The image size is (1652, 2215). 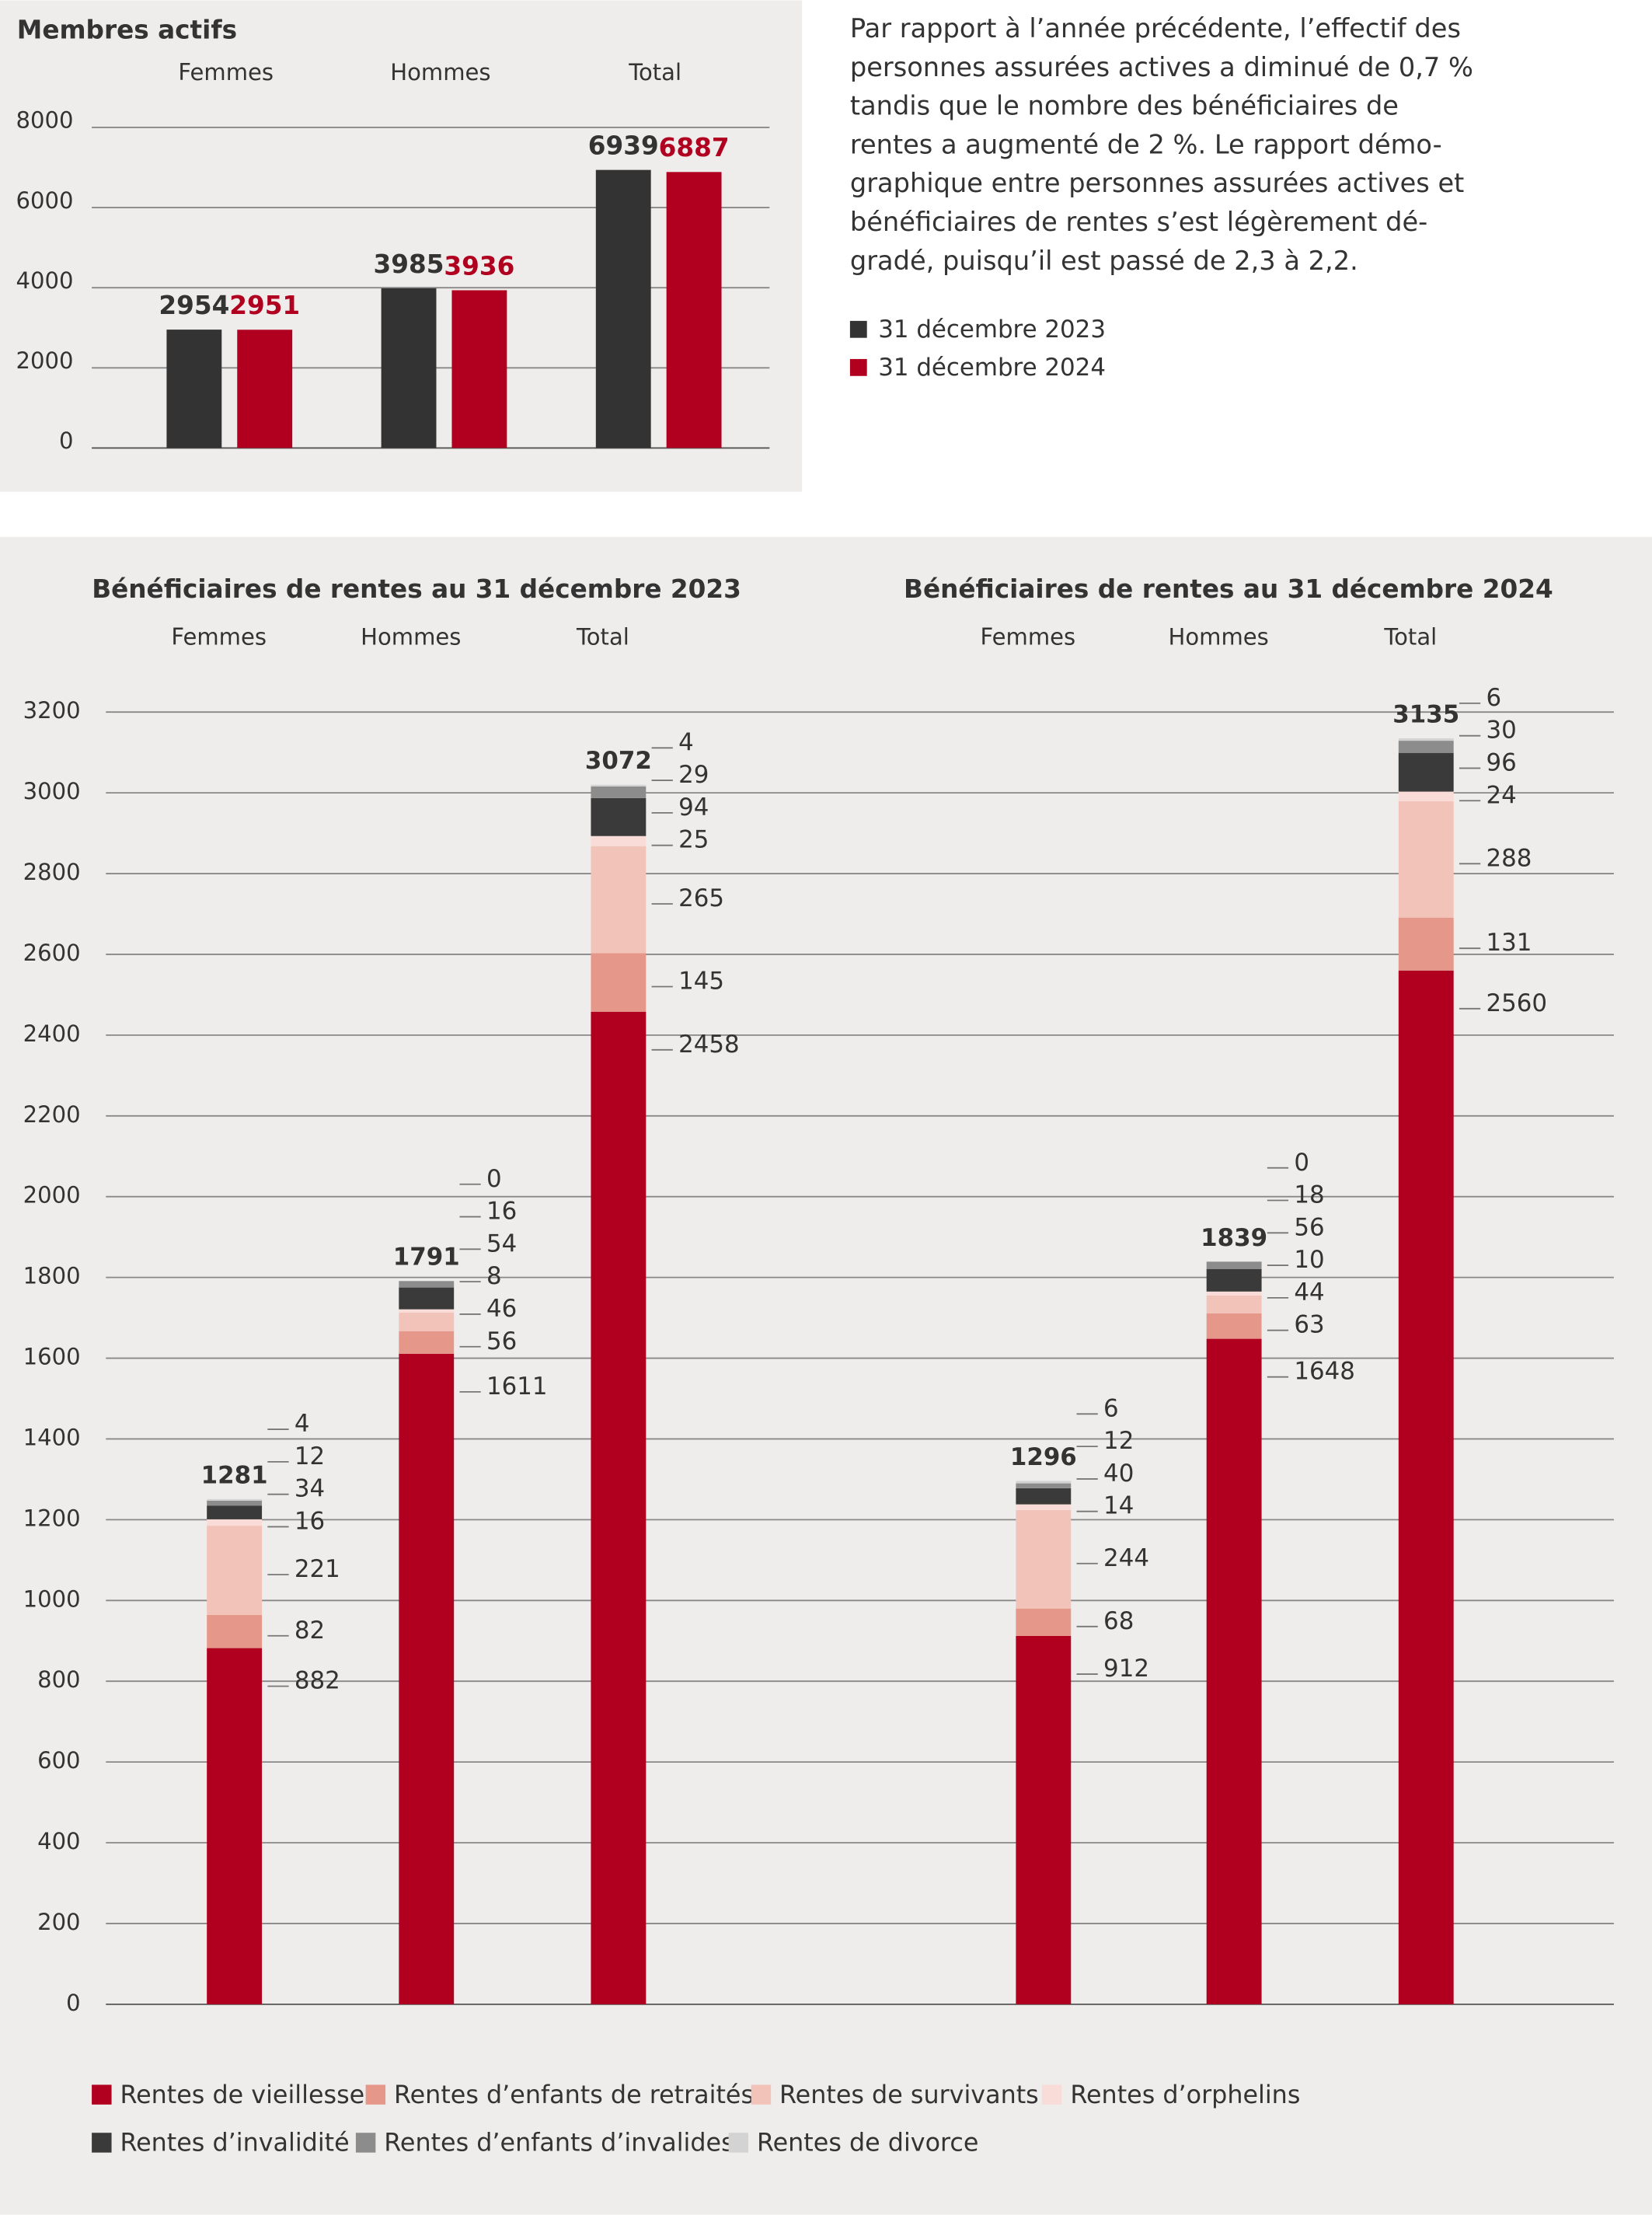 What do you see at coordinates (709, 1045) in the screenshot?
I see `segment-label: 2458` at bounding box center [709, 1045].